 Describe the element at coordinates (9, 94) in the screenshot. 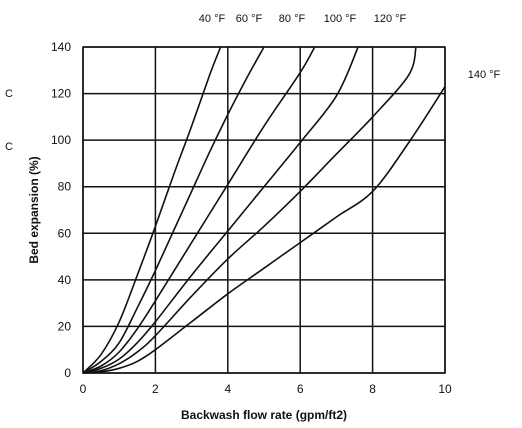

I see `edge-mark-0: C` at that location.